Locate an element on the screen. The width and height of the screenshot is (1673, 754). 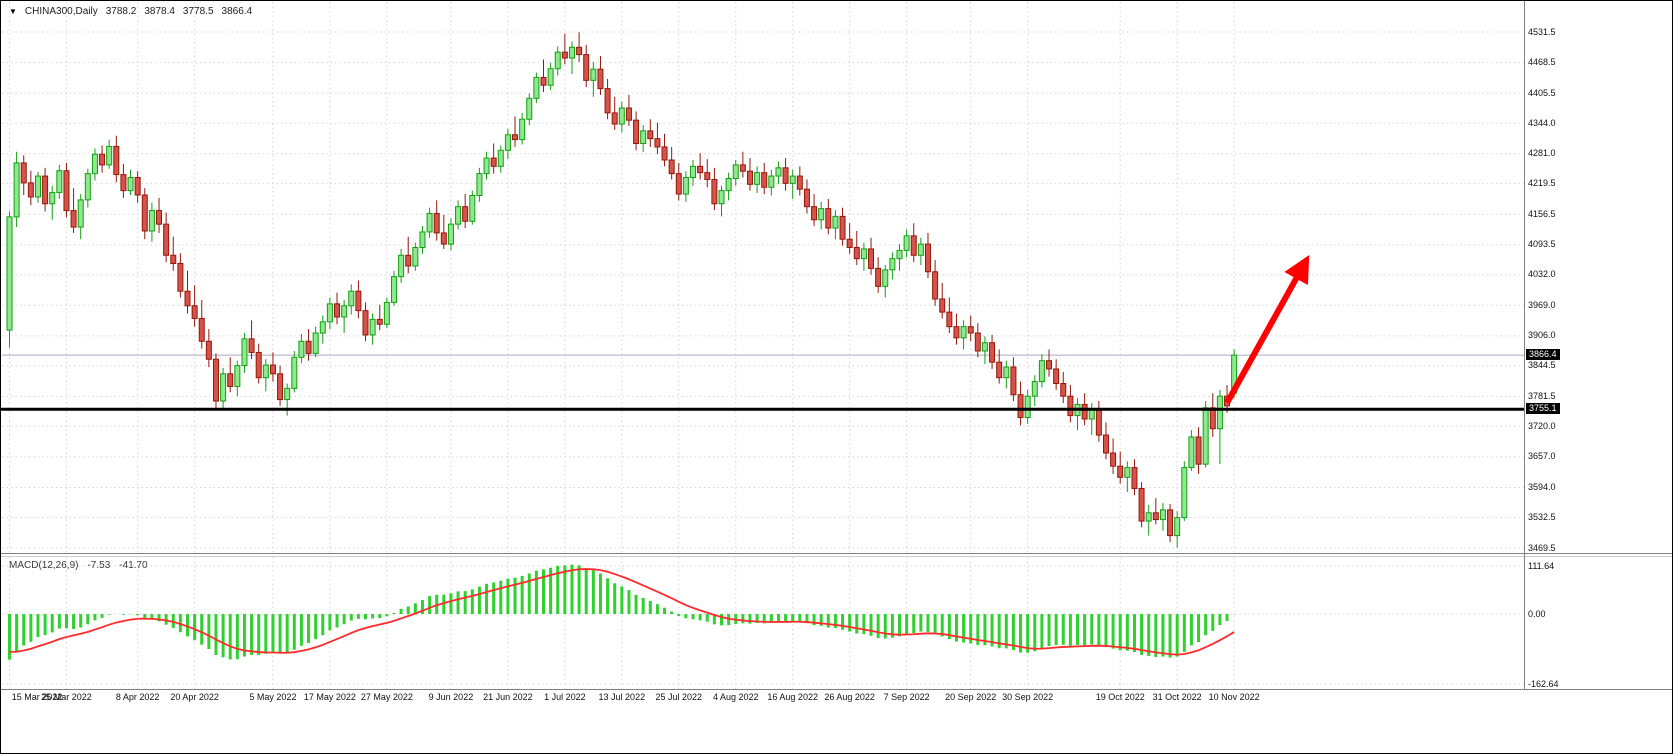
time-axis-label: 4 Aug 2022 is located at coordinates (735, 697).